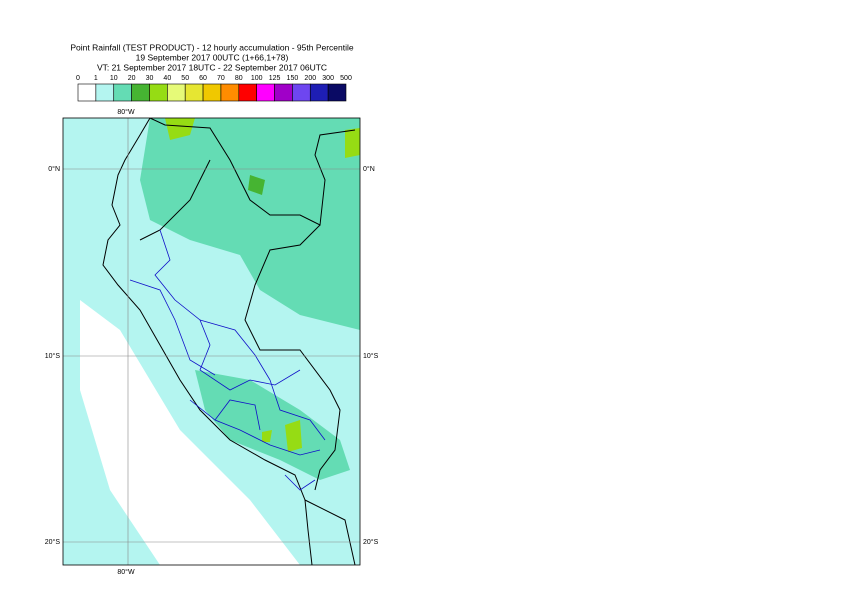 The image size is (842, 601). What do you see at coordinates (150, 78) in the screenshot?
I see `colorbar-label: 30` at bounding box center [150, 78].